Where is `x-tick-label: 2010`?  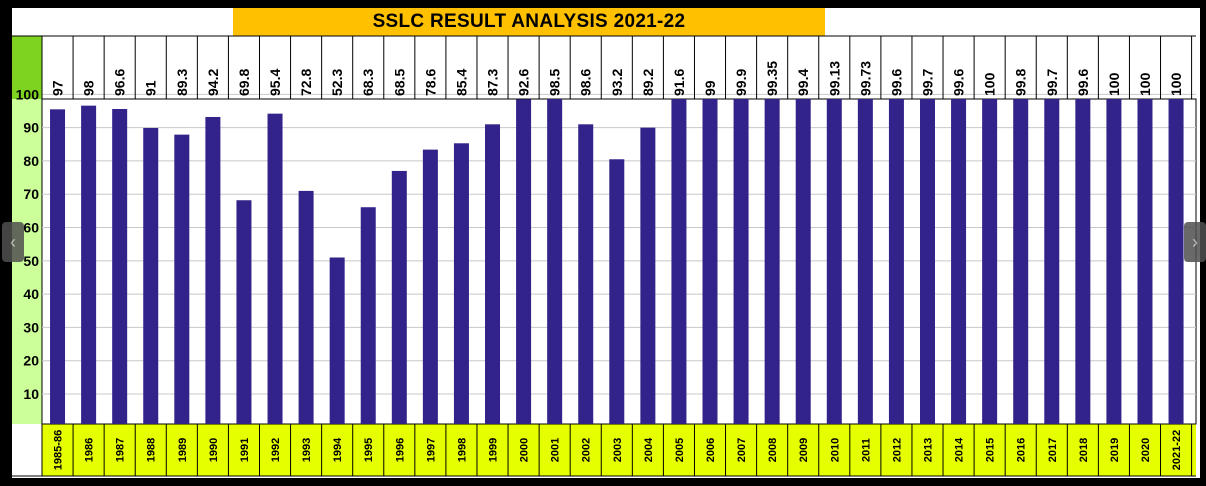 x-tick-label: 2010 is located at coordinates (835, 450).